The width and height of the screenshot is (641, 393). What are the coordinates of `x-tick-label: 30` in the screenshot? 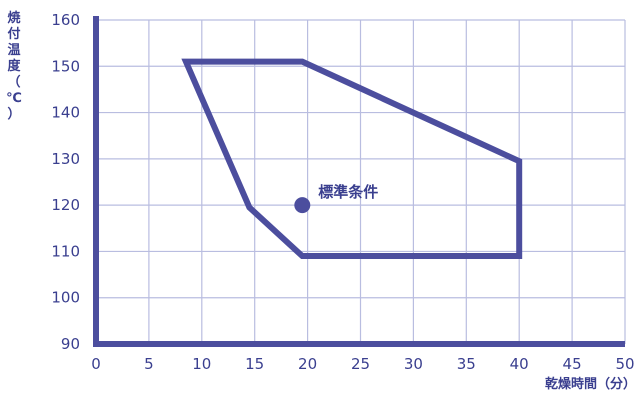 It's located at (413, 364).